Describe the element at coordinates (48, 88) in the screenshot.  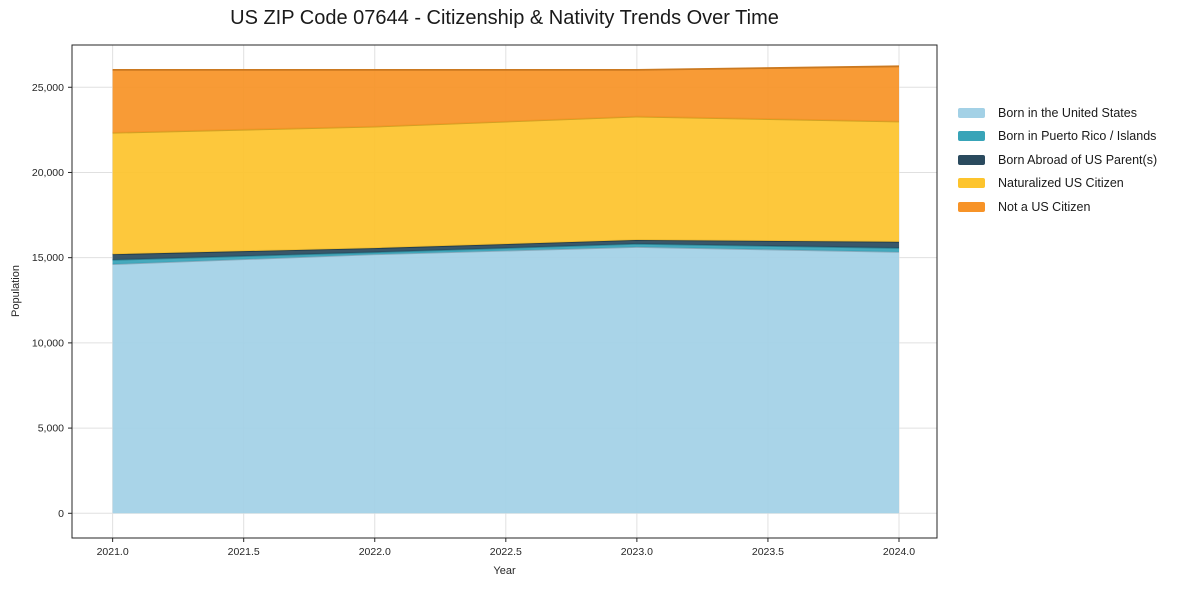
I see `y-tick-label: 25,000` at that location.